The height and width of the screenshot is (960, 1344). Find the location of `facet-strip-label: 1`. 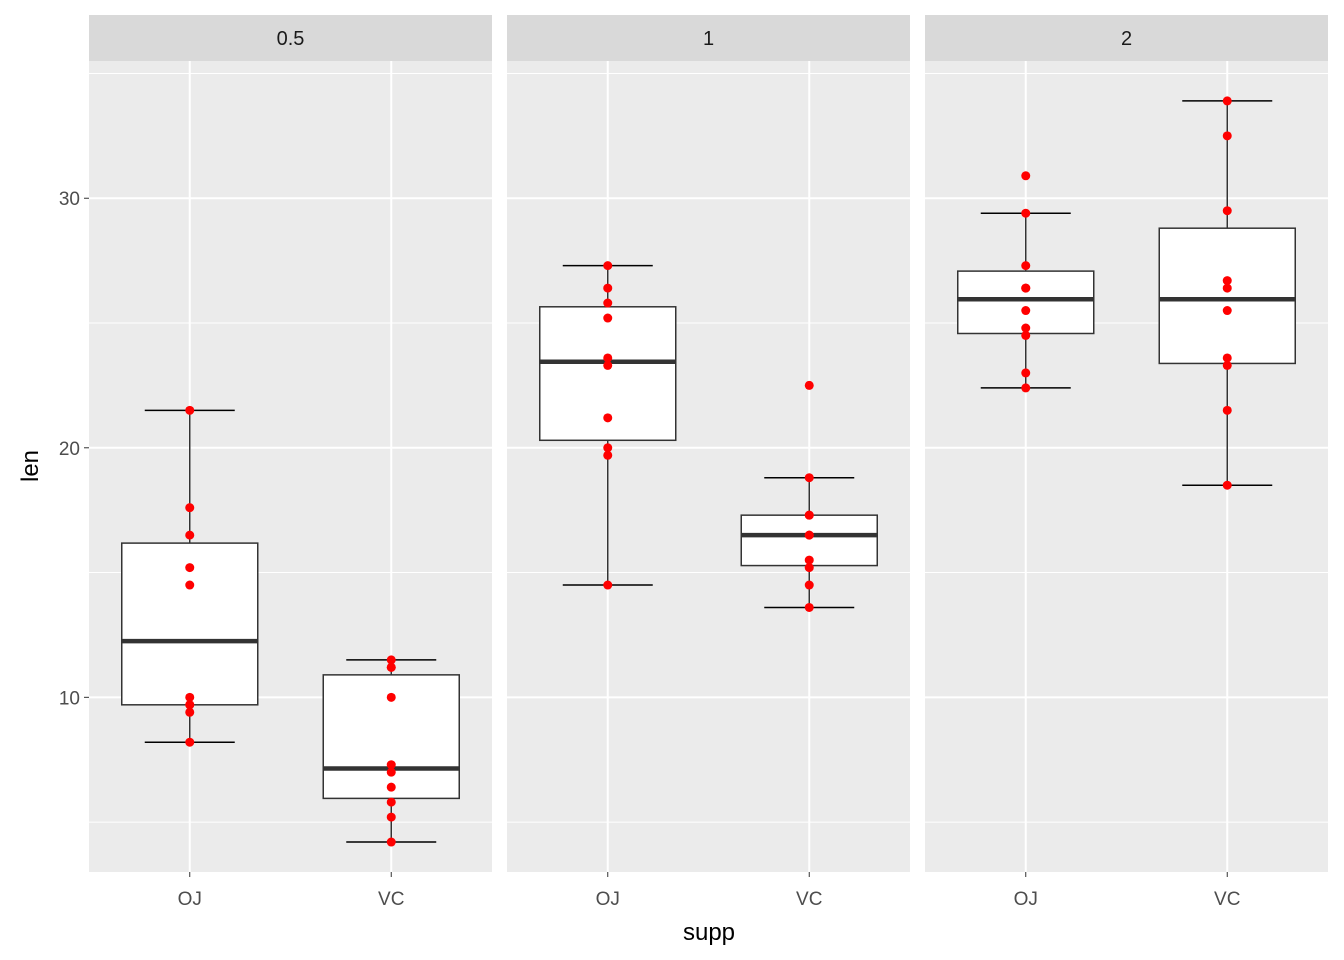

facet-strip-label: 1 is located at coordinates (708, 39).